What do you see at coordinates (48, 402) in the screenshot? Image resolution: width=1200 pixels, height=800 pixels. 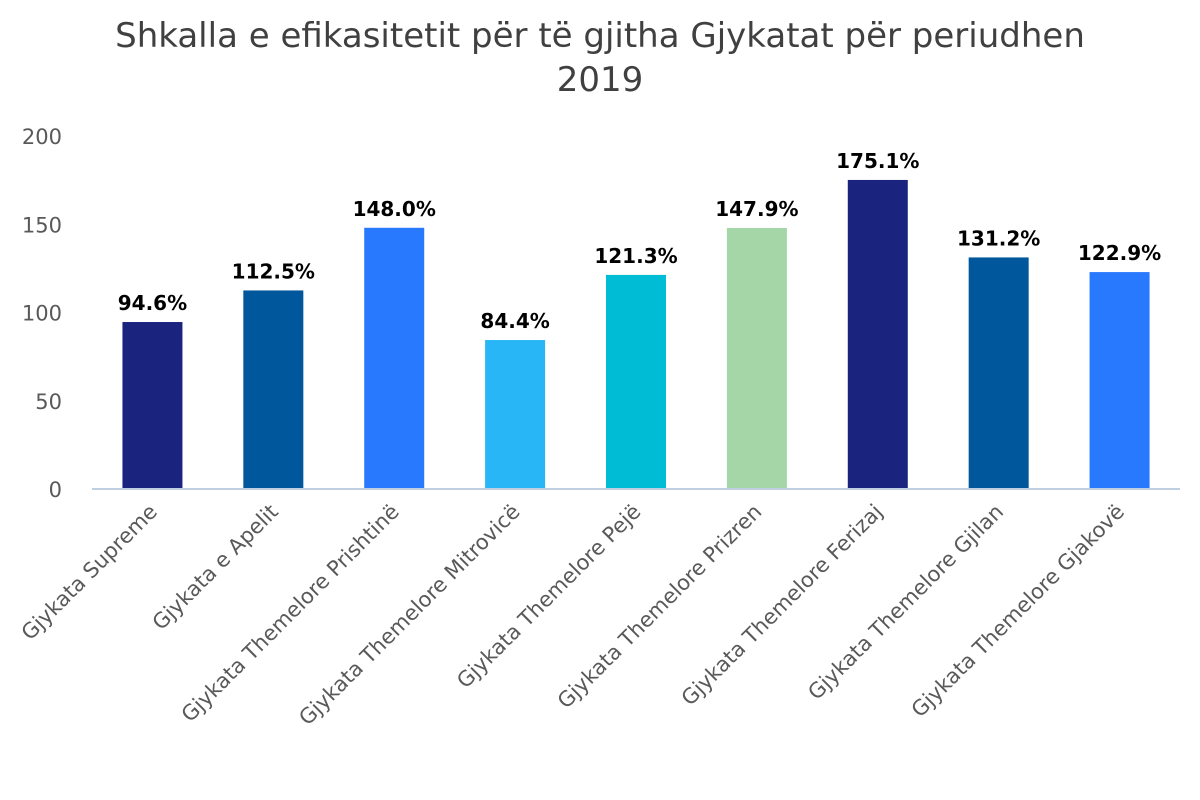 I see `y-tick-label: 50` at bounding box center [48, 402].